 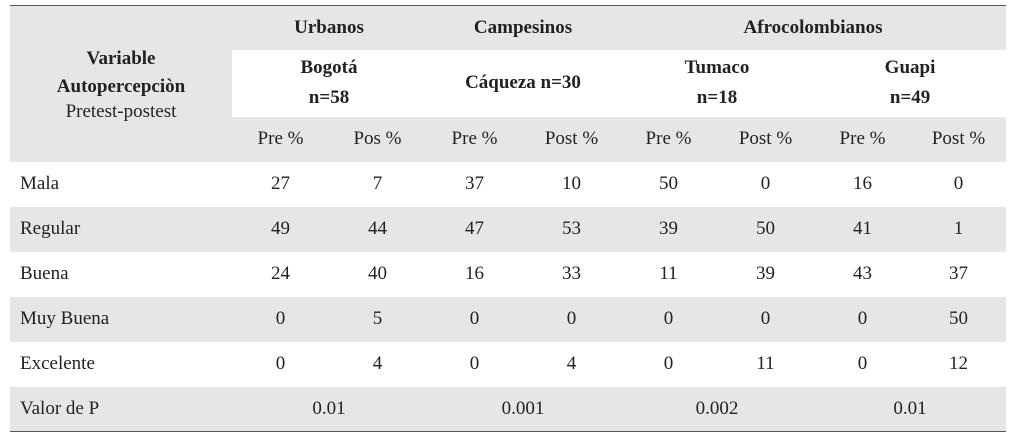 What do you see at coordinates (571, 183) in the screenshot?
I see `table-cell: 10` at bounding box center [571, 183].